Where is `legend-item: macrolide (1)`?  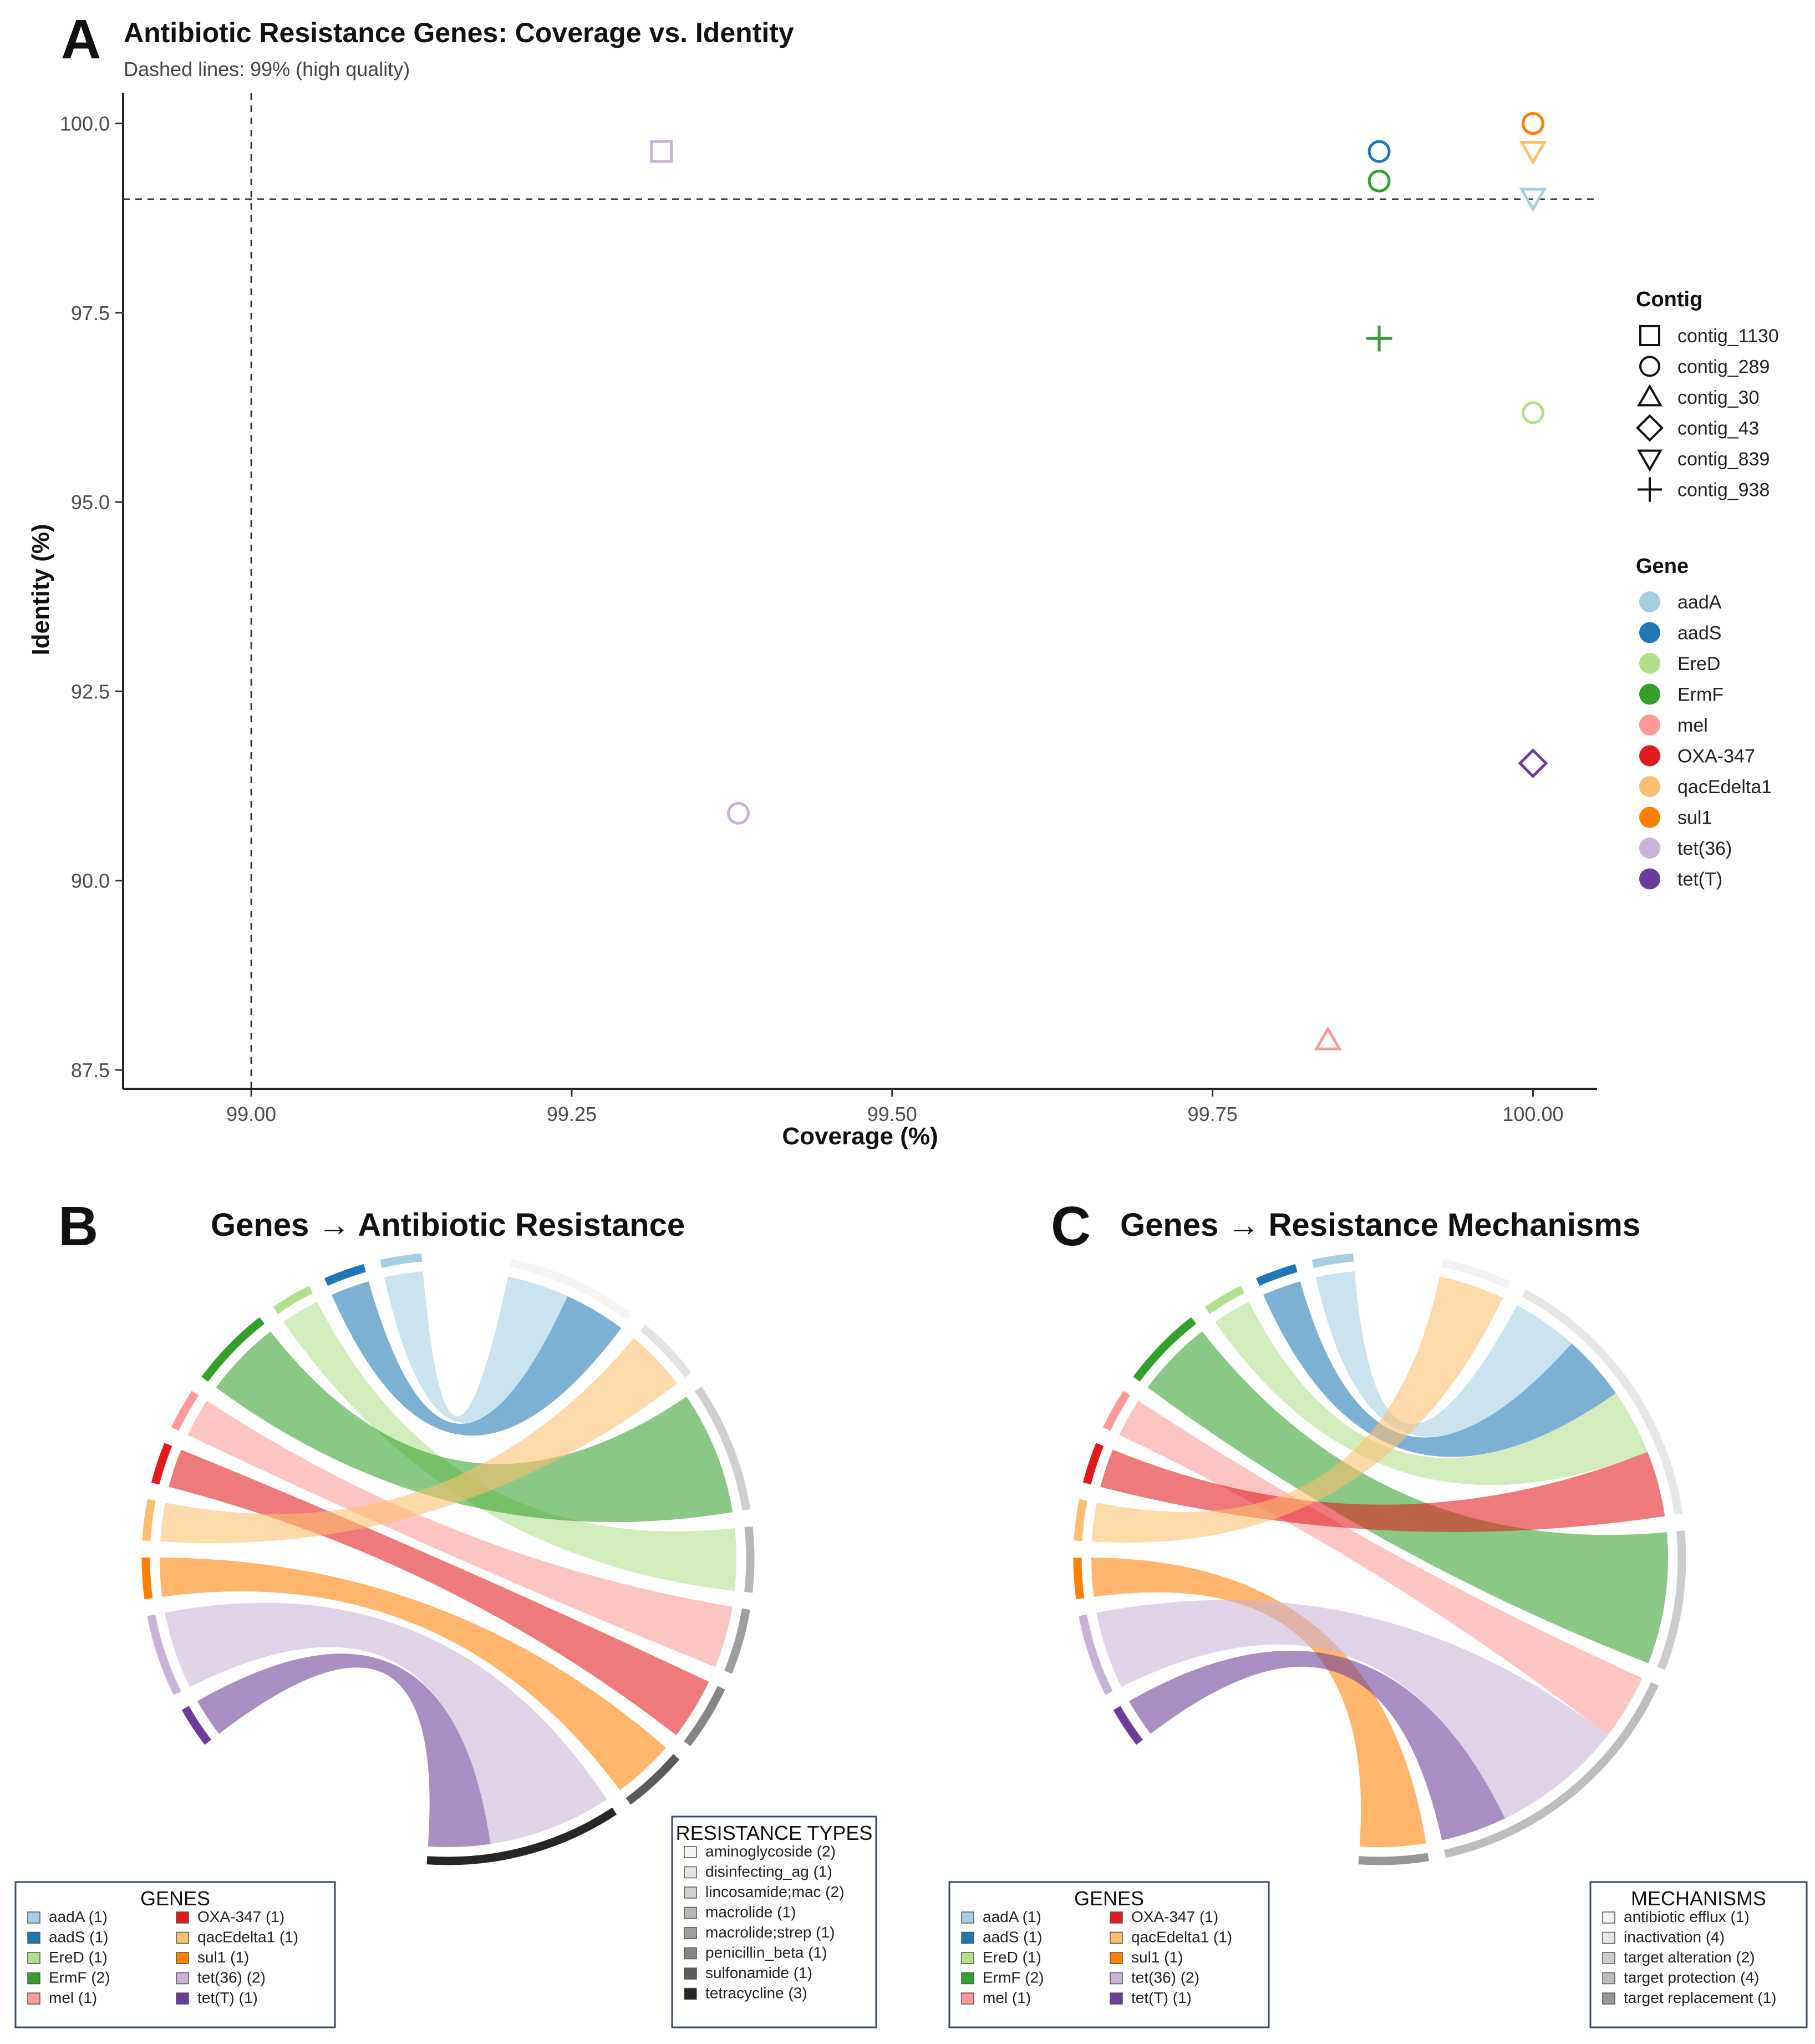 legend-item: macrolide (1) is located at coordinates (751, 1912).